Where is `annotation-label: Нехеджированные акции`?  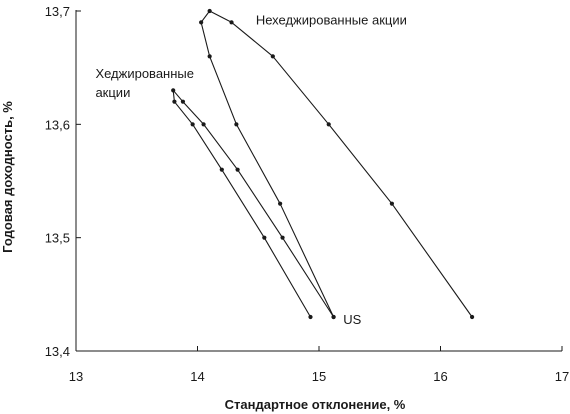
annotation-label: Нехеджированные акции is located at coordinates (331, 20).